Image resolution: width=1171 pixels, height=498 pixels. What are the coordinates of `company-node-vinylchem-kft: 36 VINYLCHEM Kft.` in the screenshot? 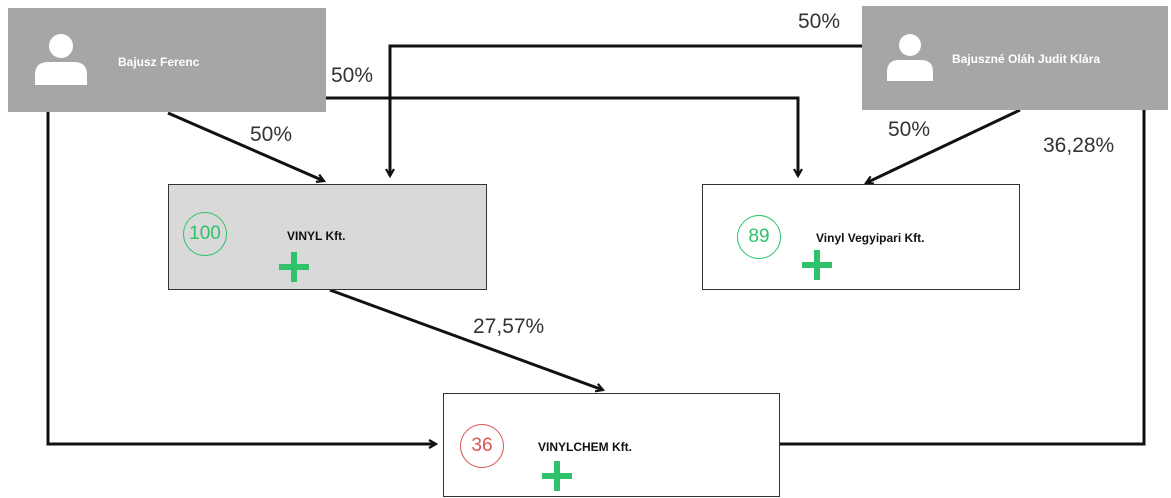 It's located at (611, 445).